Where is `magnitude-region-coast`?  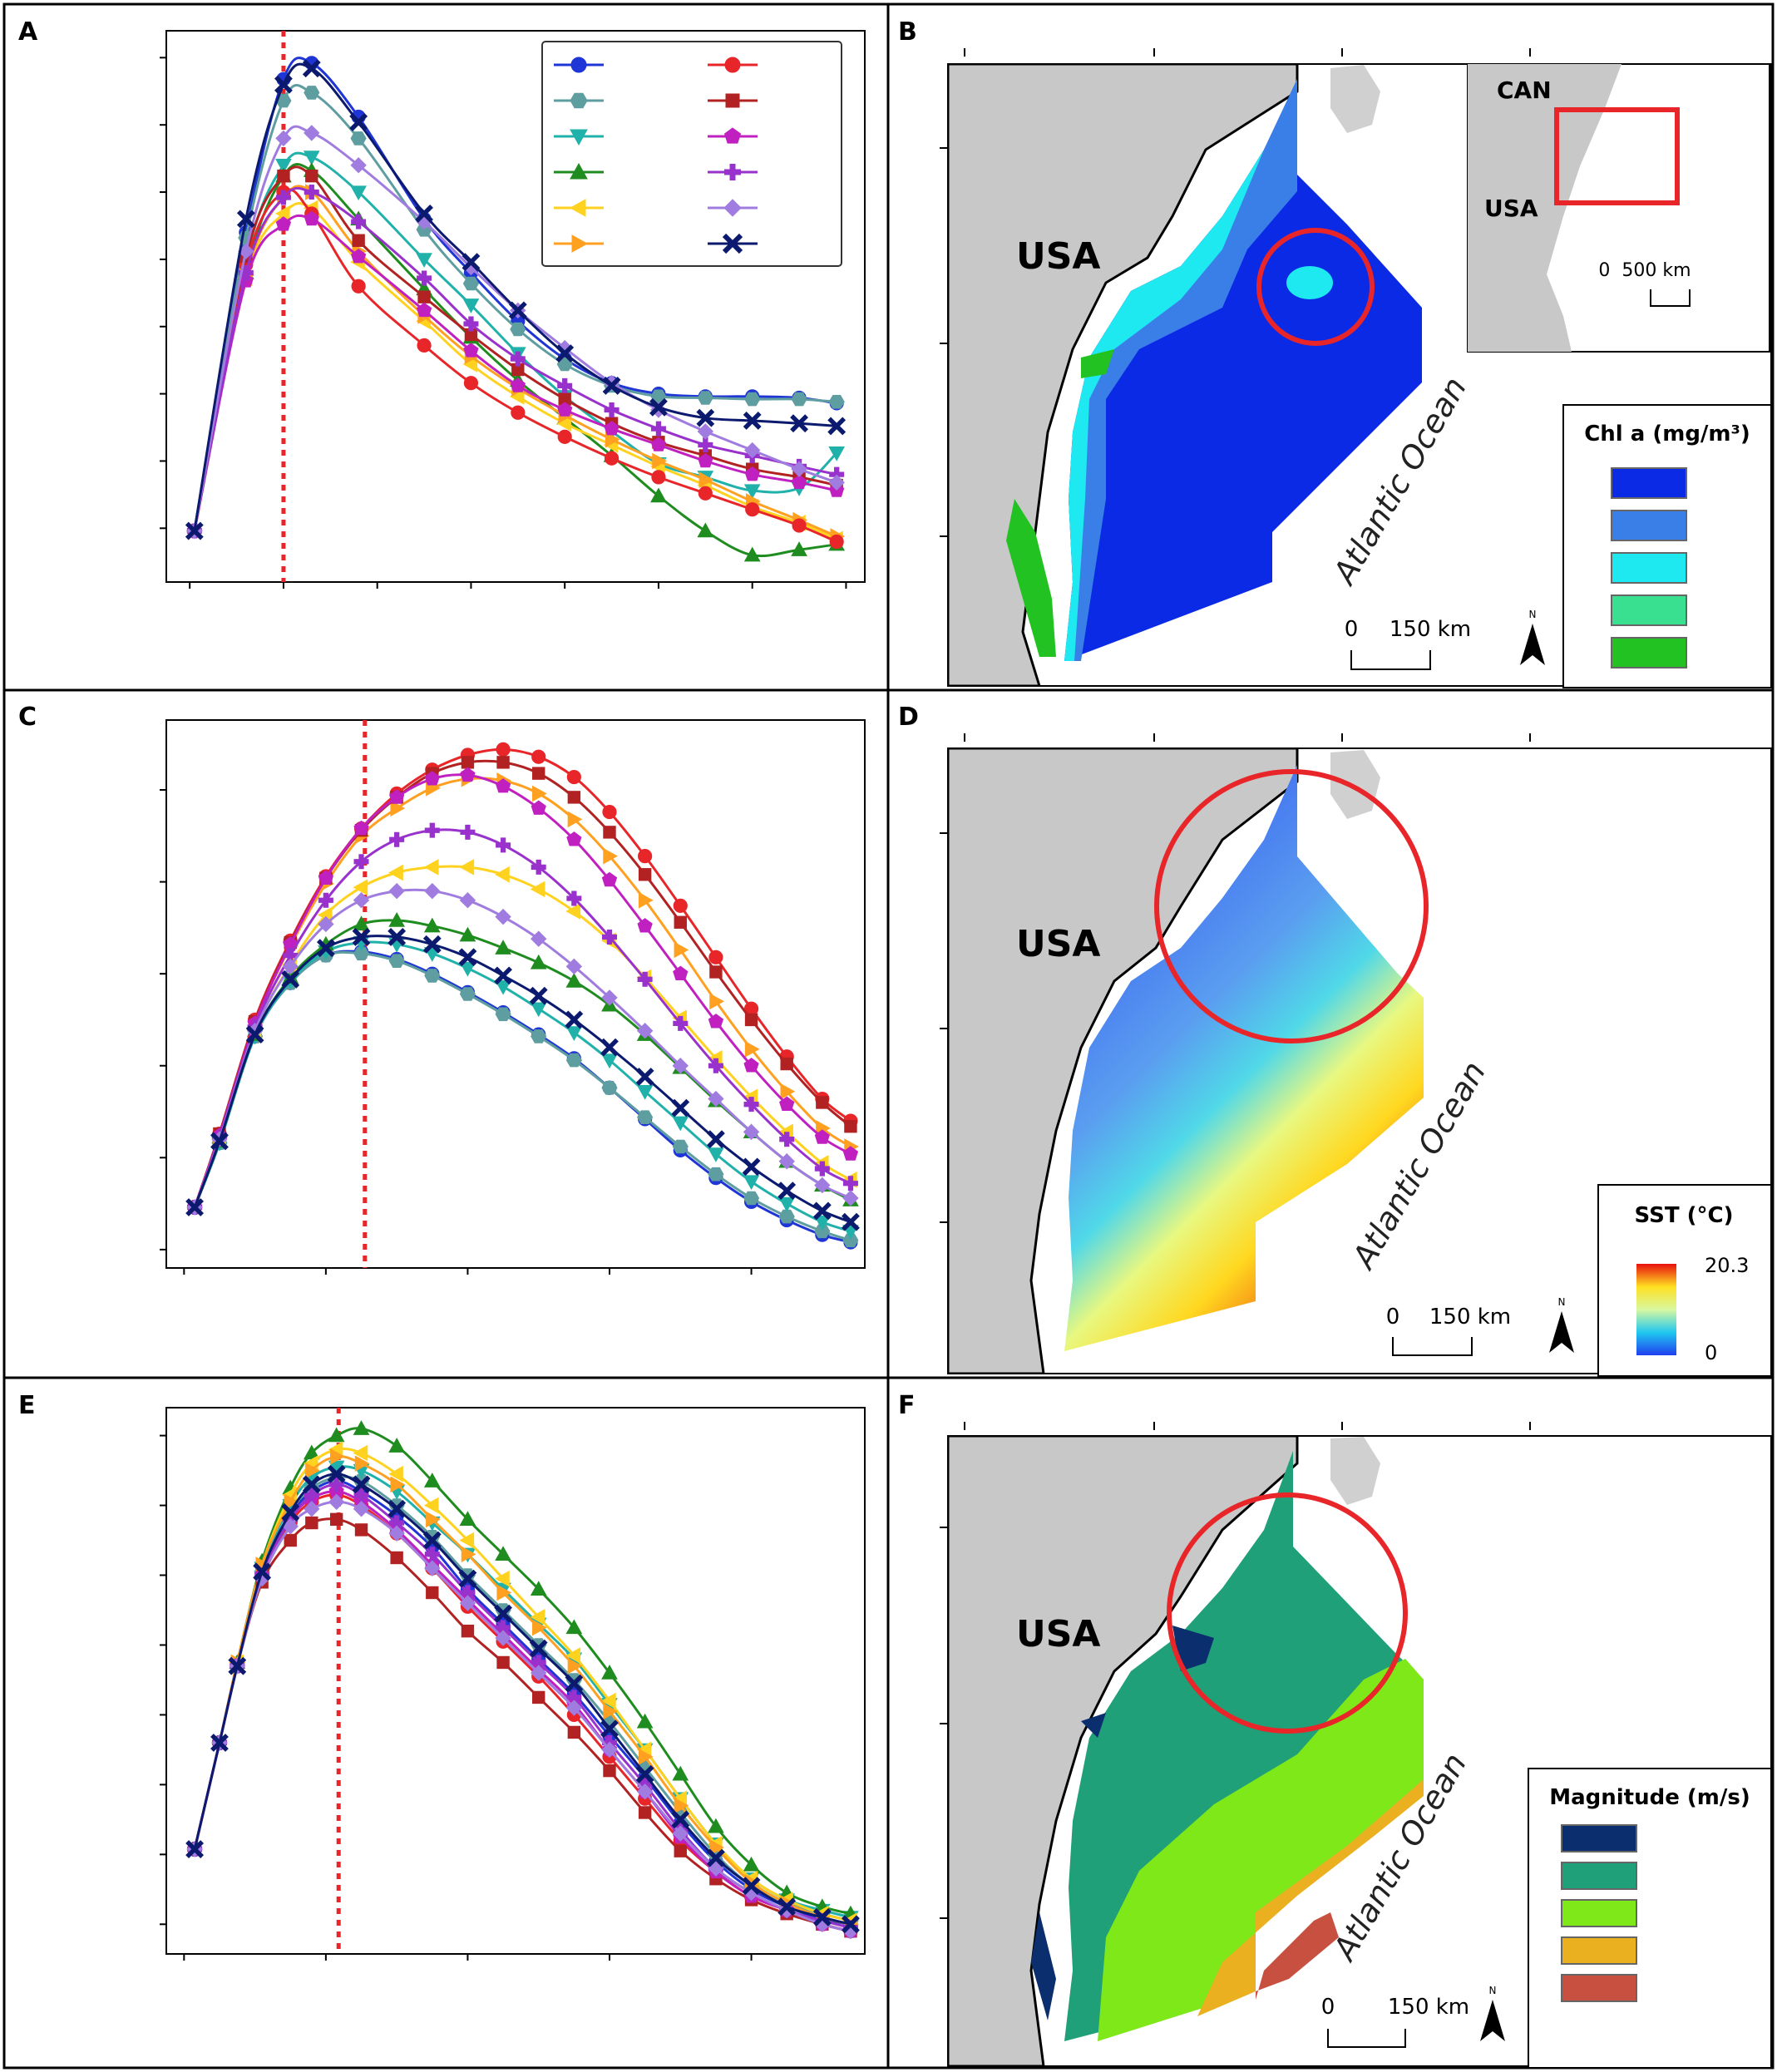 magnitude-region-coast is located at coordinates (1122, 1823).